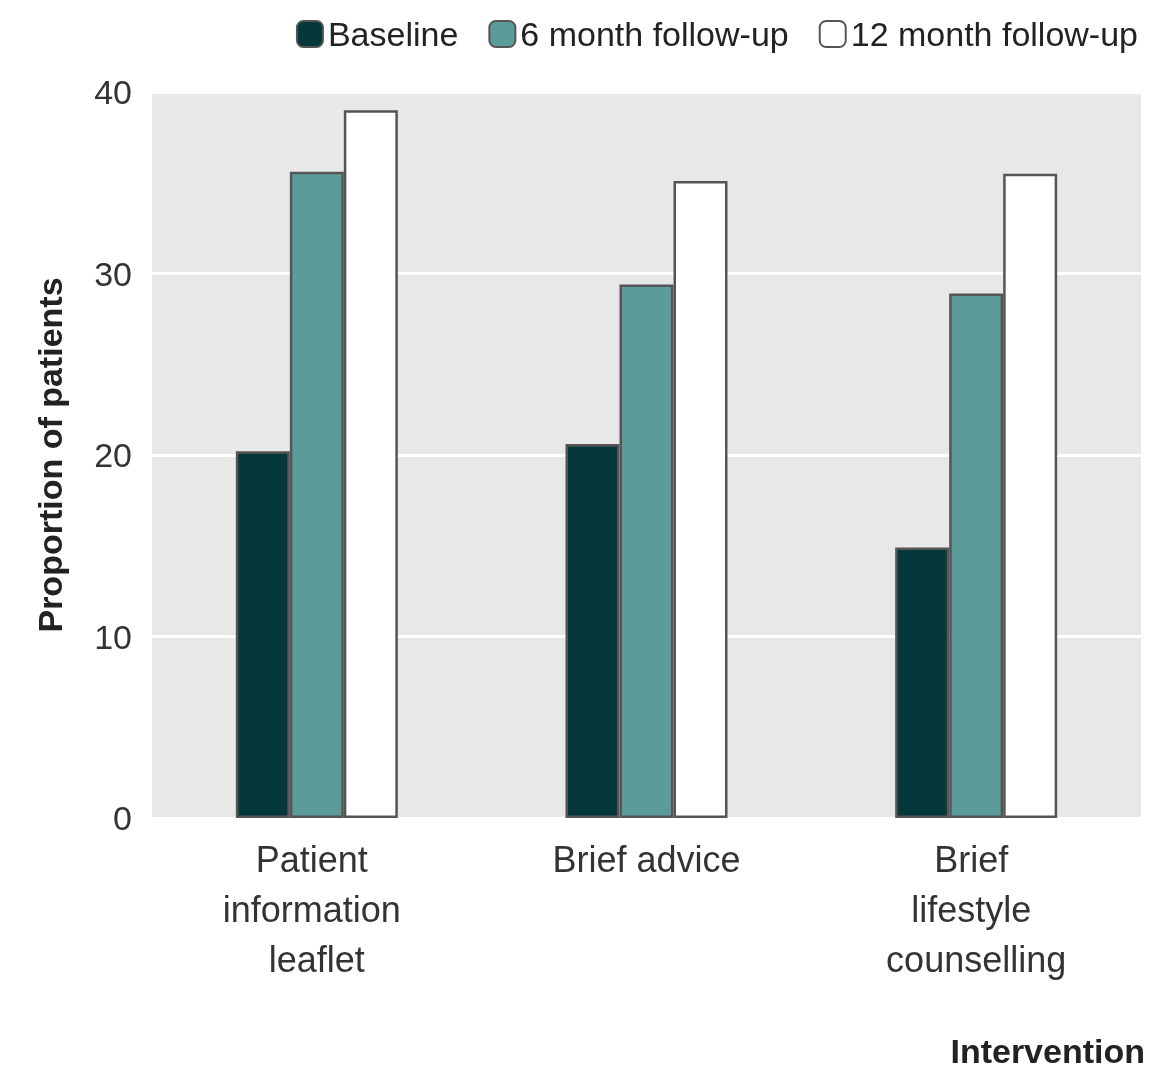 The height and width of the screenshot is (1080, 1155). I want to click on y-tick-label: 30, so click(113, 273).